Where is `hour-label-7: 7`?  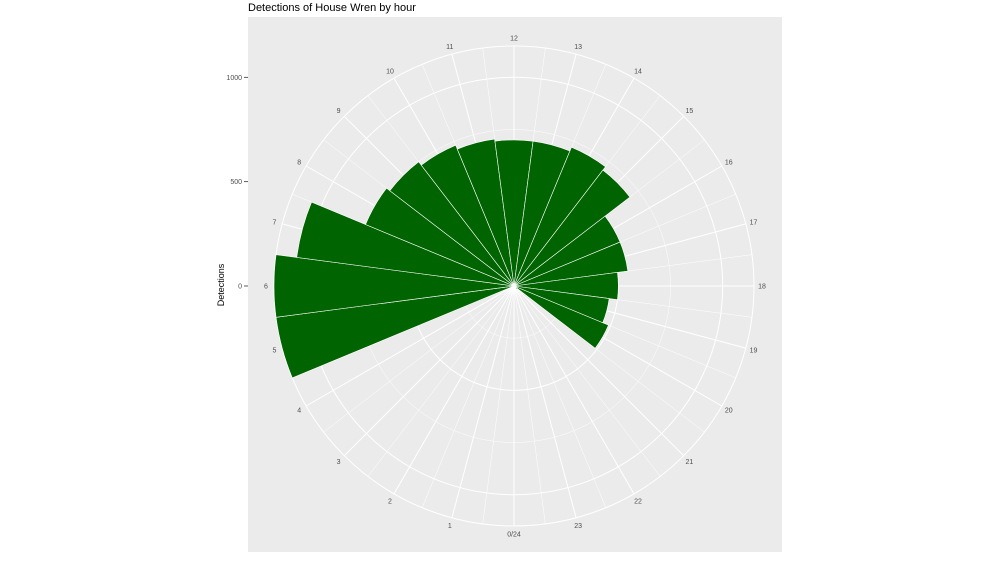
hour-label-7: 7 is located at coordinates (274, 222).